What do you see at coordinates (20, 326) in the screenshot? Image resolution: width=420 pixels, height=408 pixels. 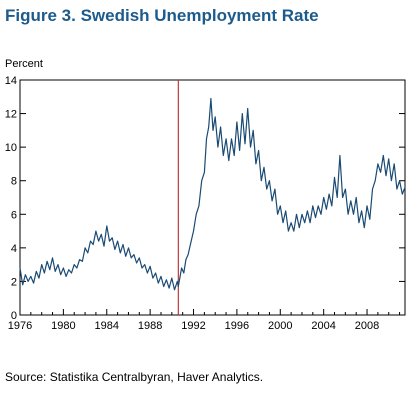 I see `x-tick-label: 1976` at bounding box center [20, 326].